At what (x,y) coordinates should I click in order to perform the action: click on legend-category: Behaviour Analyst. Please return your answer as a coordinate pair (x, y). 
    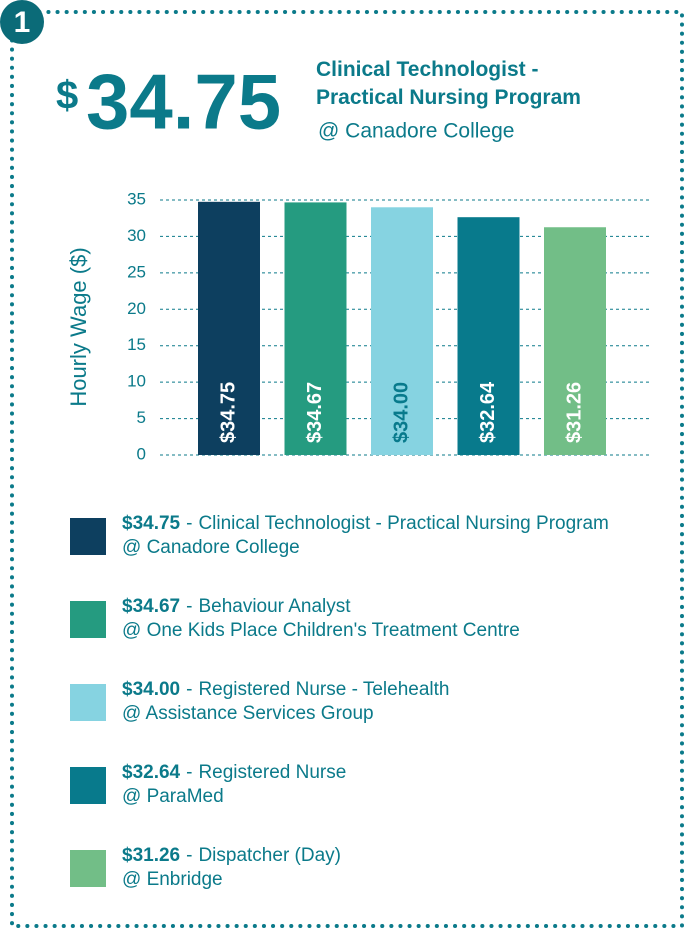
    Looking at the image, I should click on (274, 606).